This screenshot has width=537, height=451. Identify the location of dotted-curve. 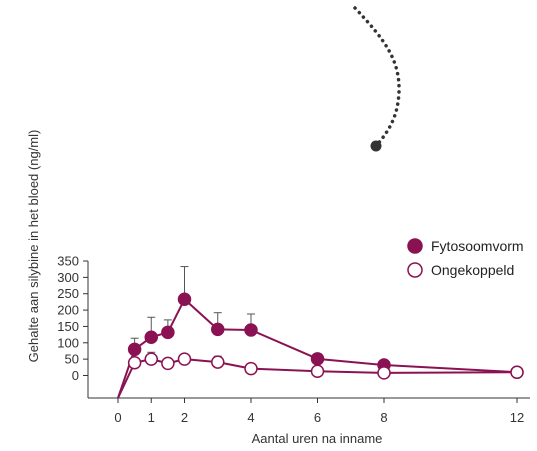
(377, 77).